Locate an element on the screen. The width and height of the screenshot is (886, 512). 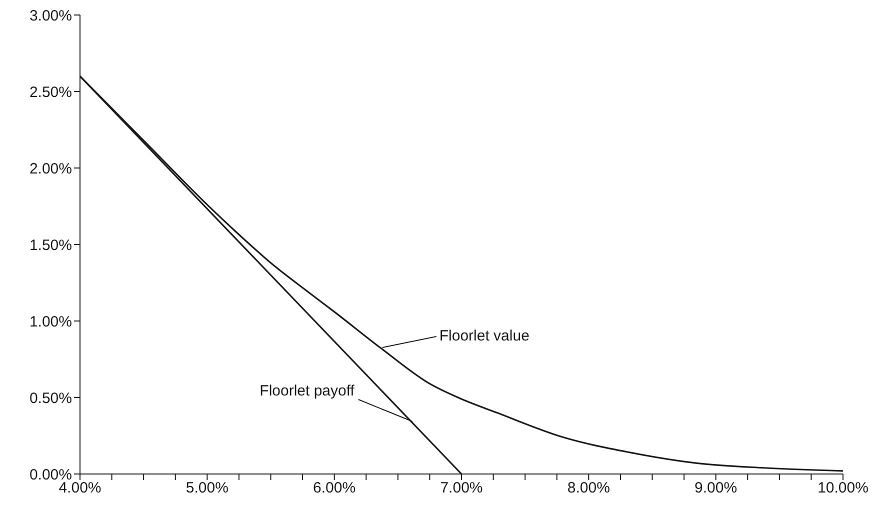
y-tick-label: 3.00% is located at coordinates (50, 15).